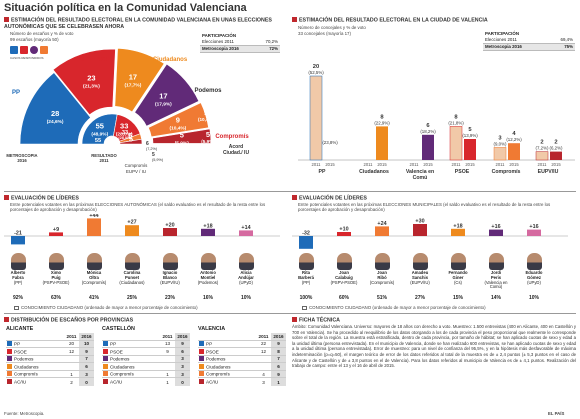  Describe the element at coordinates (18, 277) in the screenshot. I see `candidate-name: Alberto Fabra (PP)` at that location.